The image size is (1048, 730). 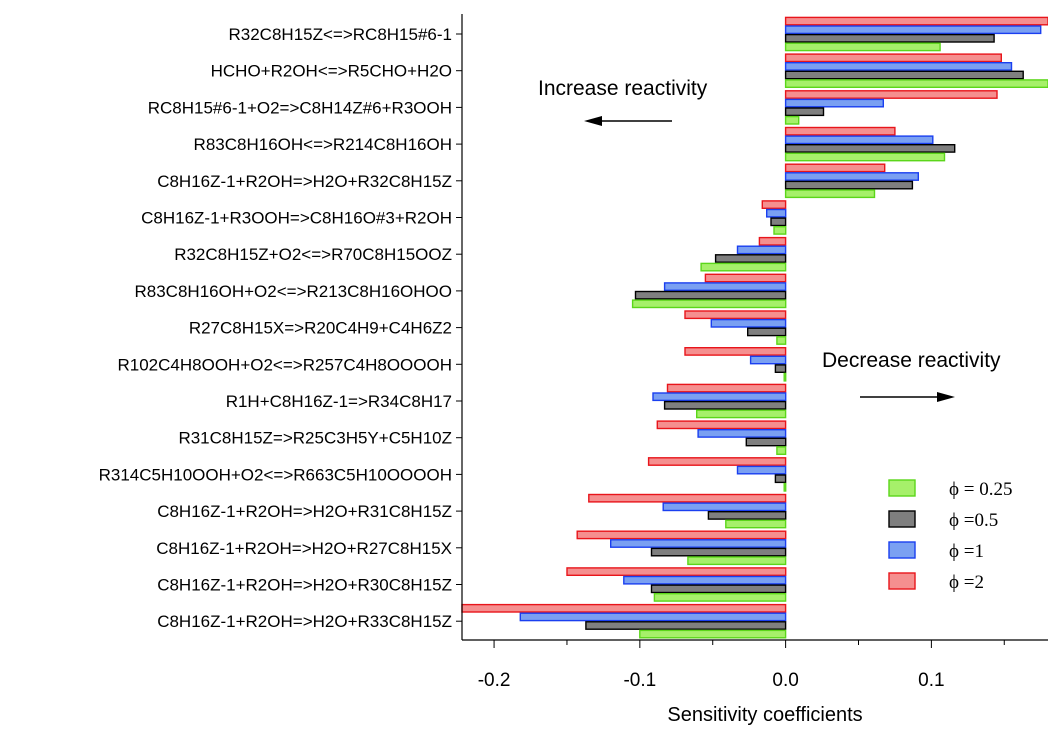 What do you see at coordinates (323, 144) in the screenshot?
I see `category-label: R83C8H16OH<=>R214C8H16OH` at bounding box center [323, 144].